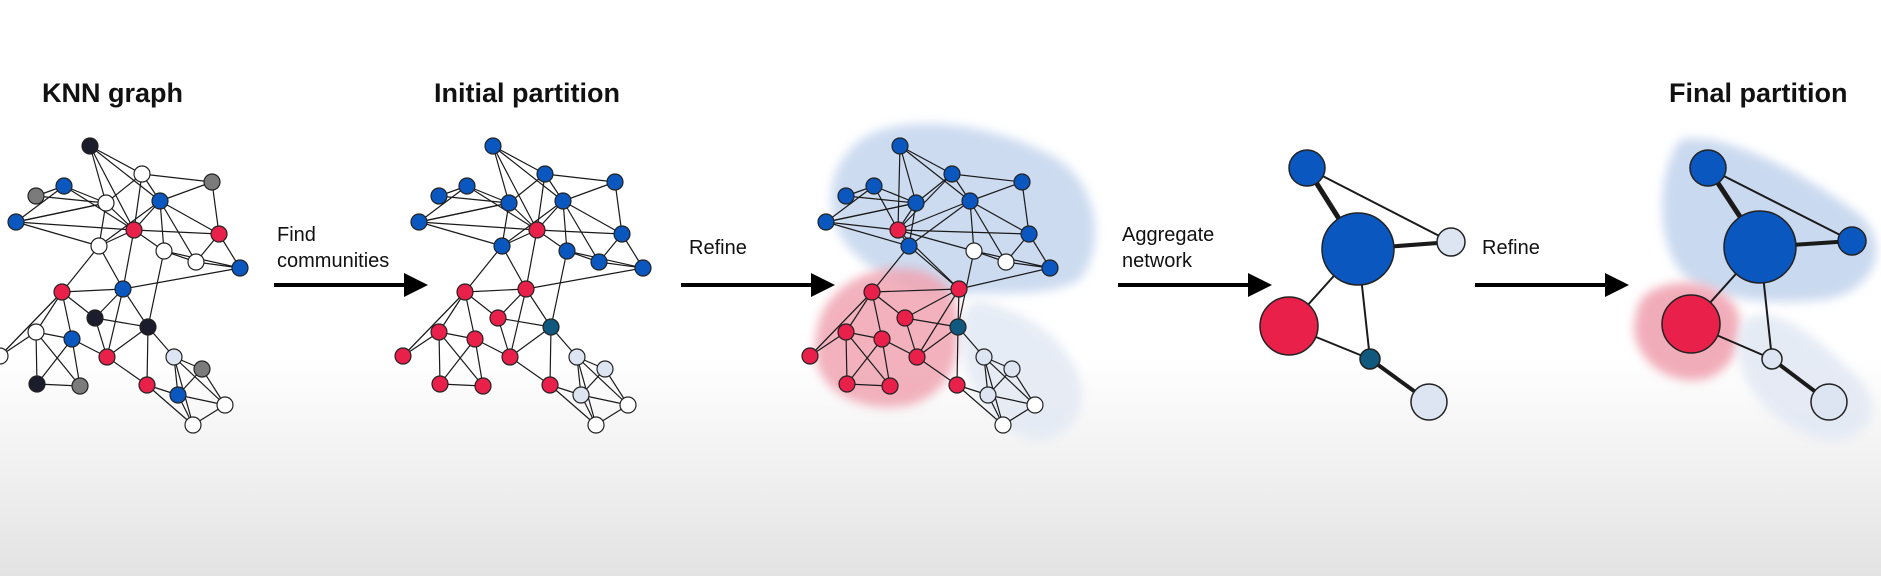 The height and width of the screenshot is (576, 1881). What do you see at coordinates (1511, 248) in the screenshot?
I see `label-refine-2: Refine` at bounding box center [1511, 248].